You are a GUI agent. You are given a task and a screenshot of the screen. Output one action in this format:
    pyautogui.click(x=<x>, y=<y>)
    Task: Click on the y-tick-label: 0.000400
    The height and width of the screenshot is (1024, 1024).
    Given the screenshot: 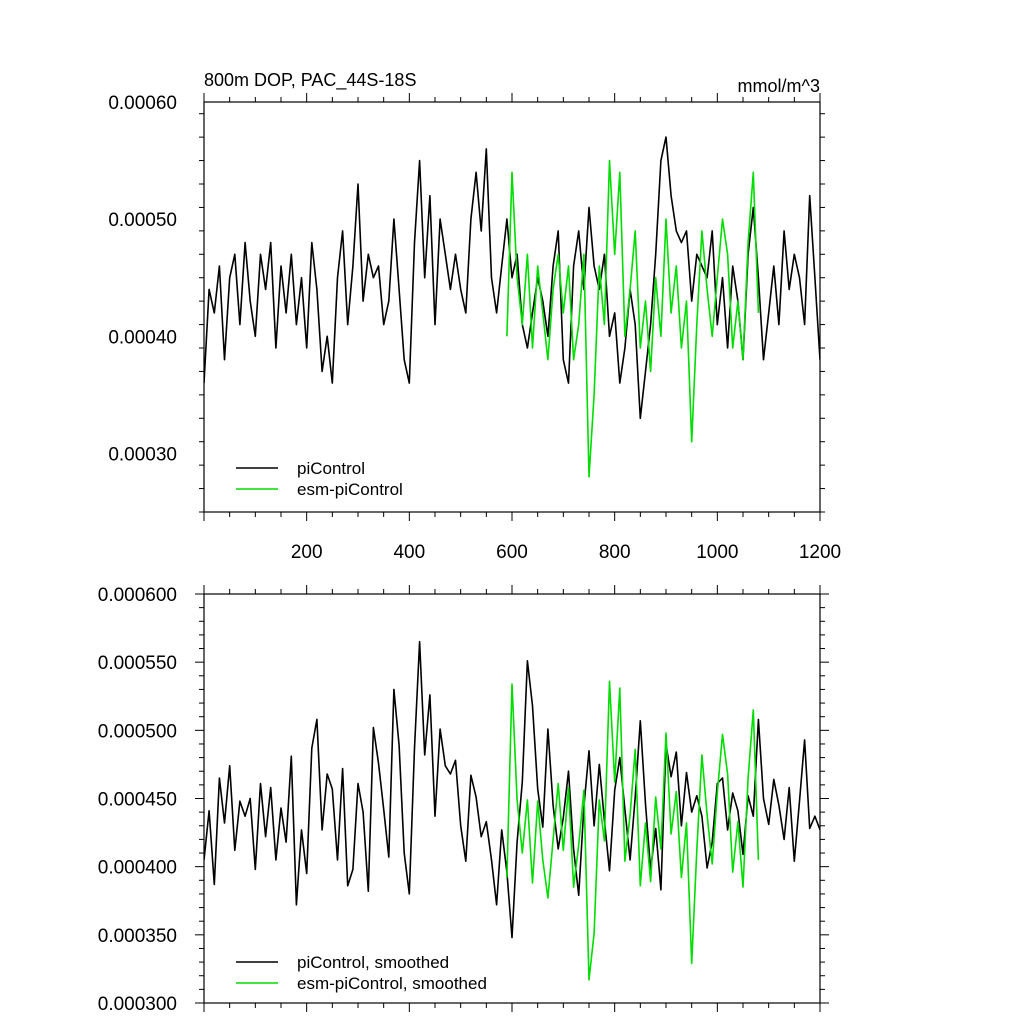 What is the action you would take?
    pyautogui.click(x=137, y=868)
    